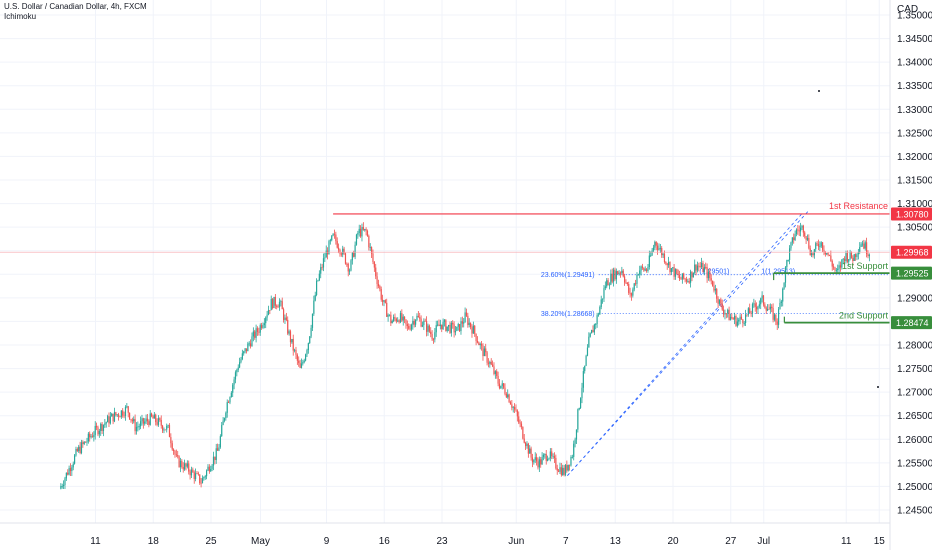 The height and width of the screenshot is (550, 932). I want to click on y-tick-label: 1.25000, so click(914, 487).